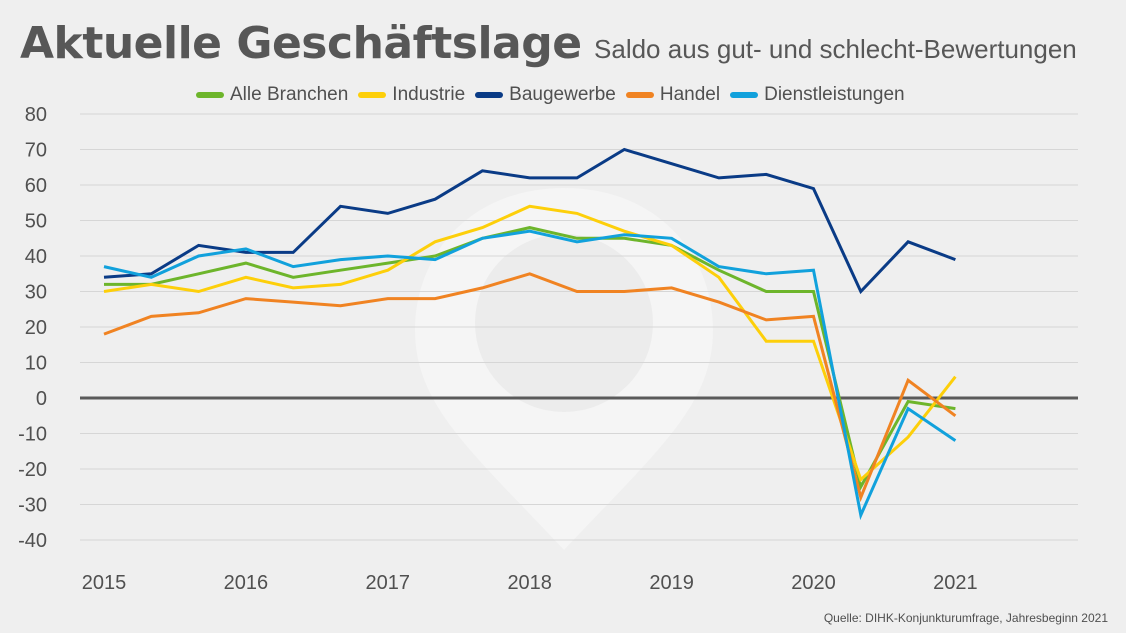  I want to click on legend-label: Alle Branchen, so click(289, 94).